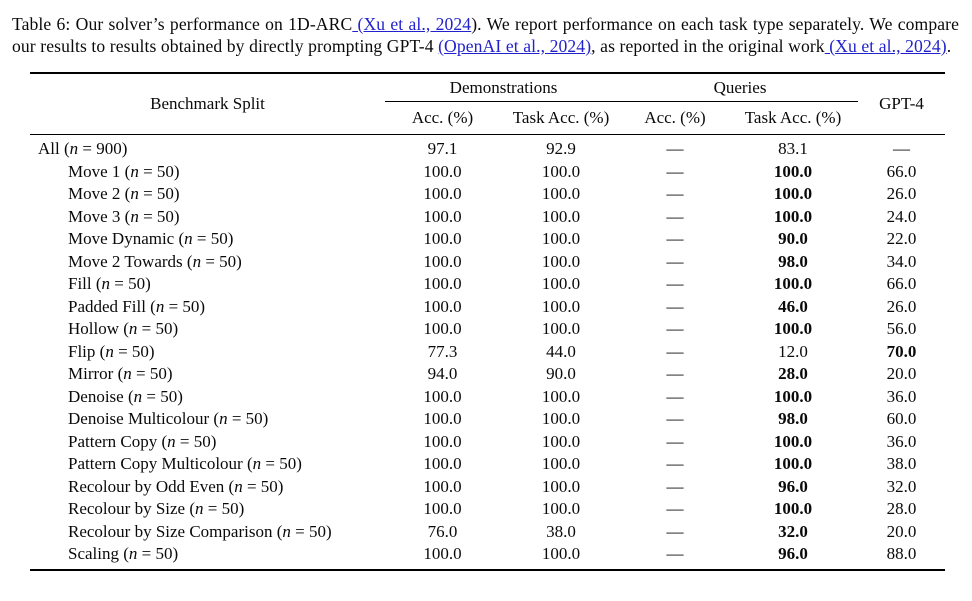  I want to click on table-row: Move Dynamic (n = 50) 100.0 100.0 — 90.0 22.0, so click(487, 239).